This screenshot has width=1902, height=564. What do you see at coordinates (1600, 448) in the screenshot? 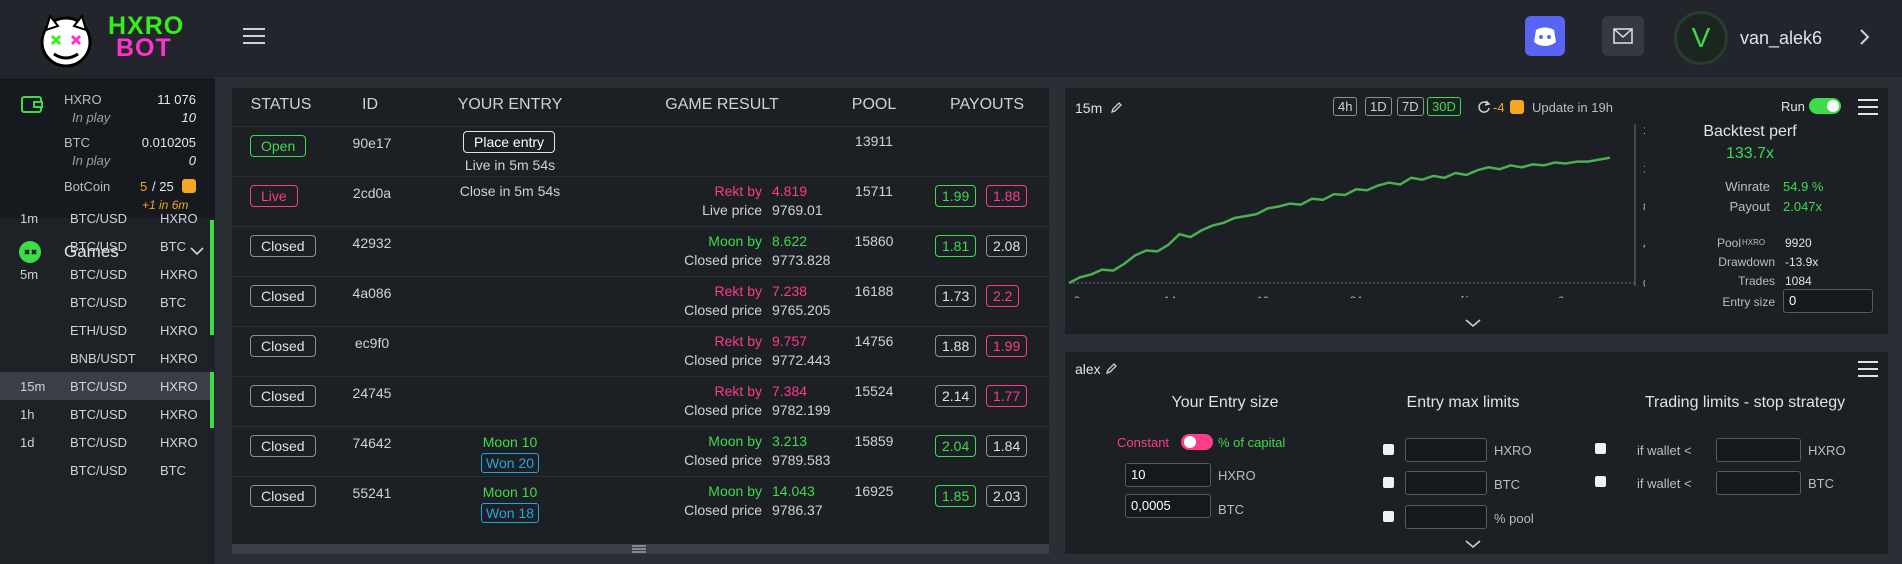
I see `stop-hxro-checkbox` at bounding box center [1600, 448].